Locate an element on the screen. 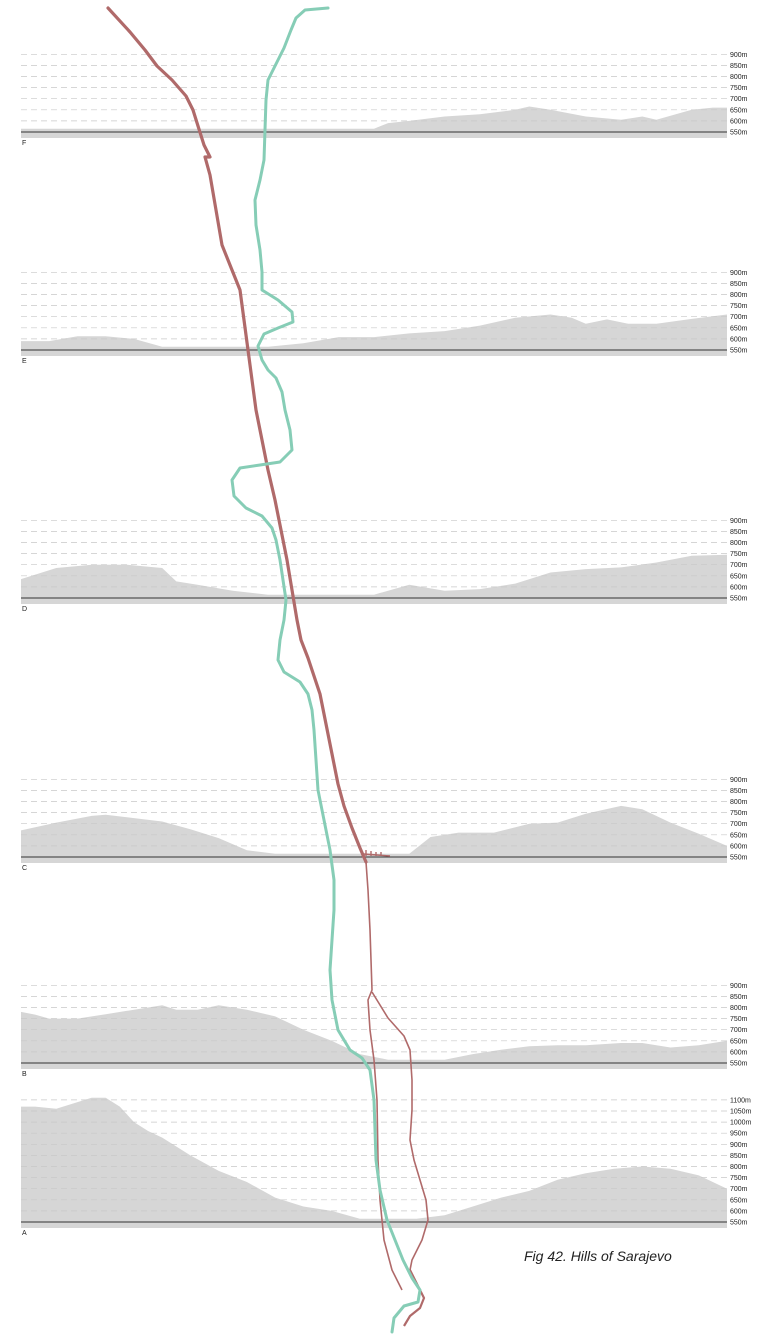 This screenshot has width=760, height=1334. y-tick-label: 950m is located at coordinates (739, 1134).